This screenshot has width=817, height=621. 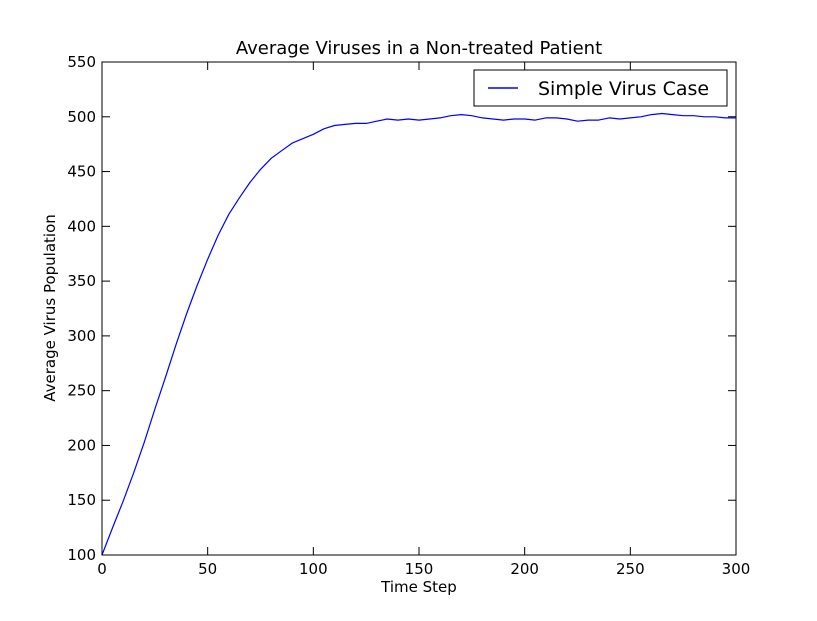 What do you see at coordinates (81, 226) in the screenshot?
I see `y-tick-label: 400` at bounding box center [81, 226].